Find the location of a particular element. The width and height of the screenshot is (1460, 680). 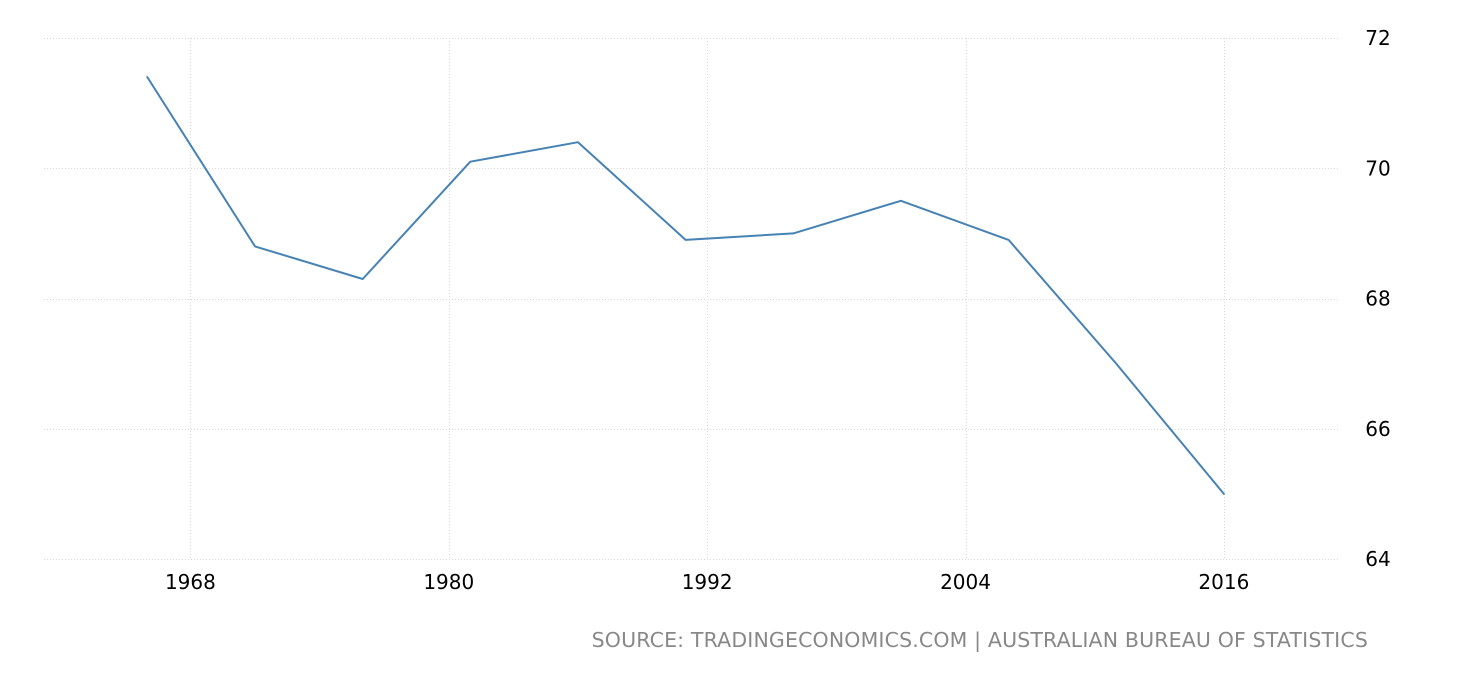

y-tick-label: 64 is located at coordinates (1377, 559).